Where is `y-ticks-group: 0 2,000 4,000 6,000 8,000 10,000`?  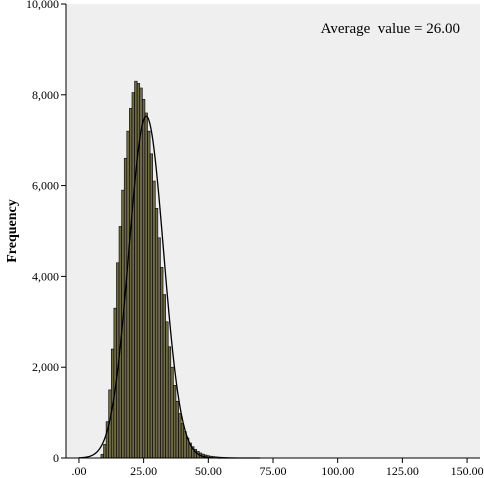 y-ticks-group: 0 2,000 4,000 6,000 8,000 10,000 is located at coordinates (46, 232).